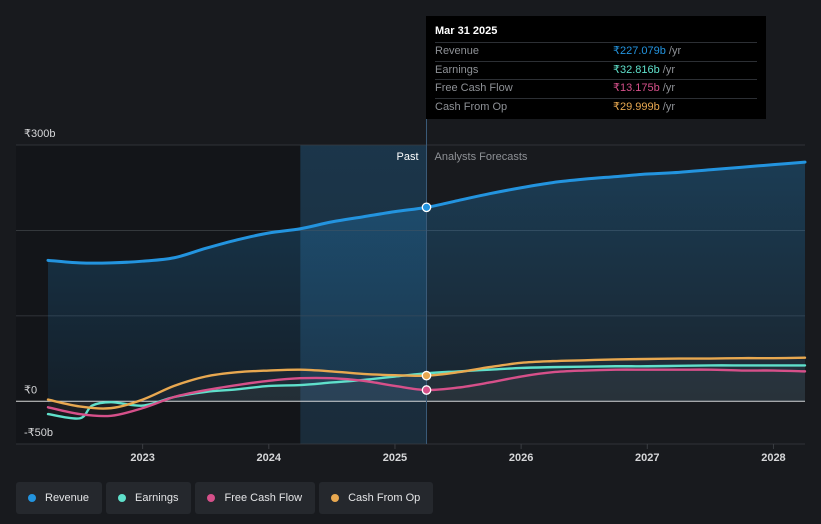 Image resolution: width=821 pixels, height=524 pixels. I want to click on tooltip-label: Cash From Op, so click(471, 106).